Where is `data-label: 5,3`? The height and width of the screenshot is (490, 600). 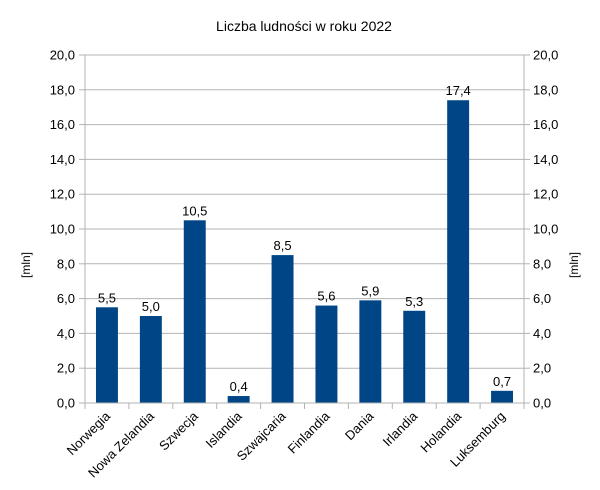
data-label: 5,3 is located at coordinates (414, 301).